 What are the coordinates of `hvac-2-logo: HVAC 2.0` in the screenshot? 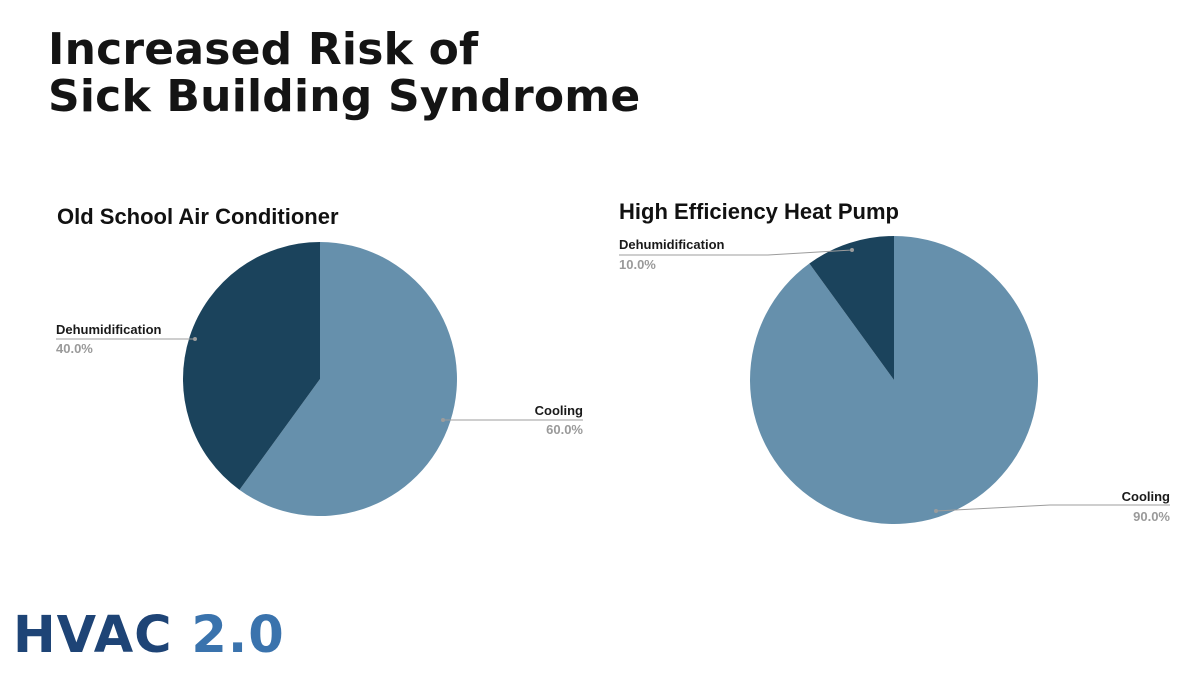 It's located at (149, 636).